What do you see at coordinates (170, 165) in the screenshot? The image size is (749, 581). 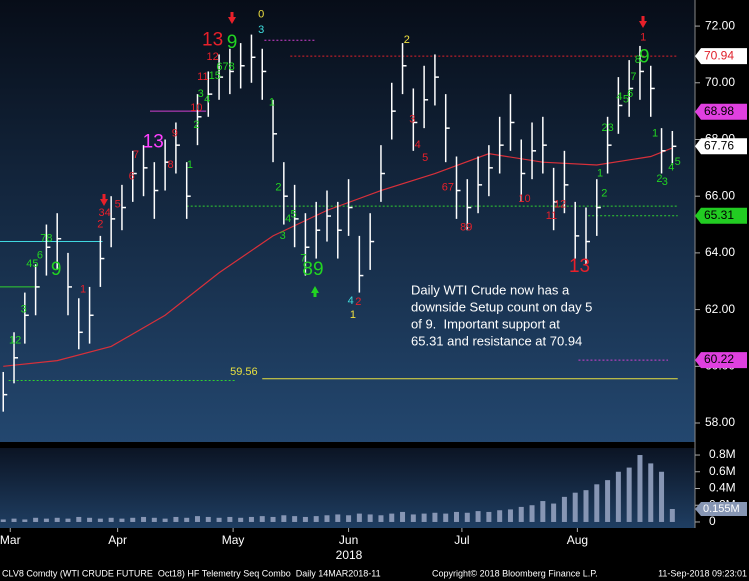 I see `annotation: 8` at bounding box center [170, 165].